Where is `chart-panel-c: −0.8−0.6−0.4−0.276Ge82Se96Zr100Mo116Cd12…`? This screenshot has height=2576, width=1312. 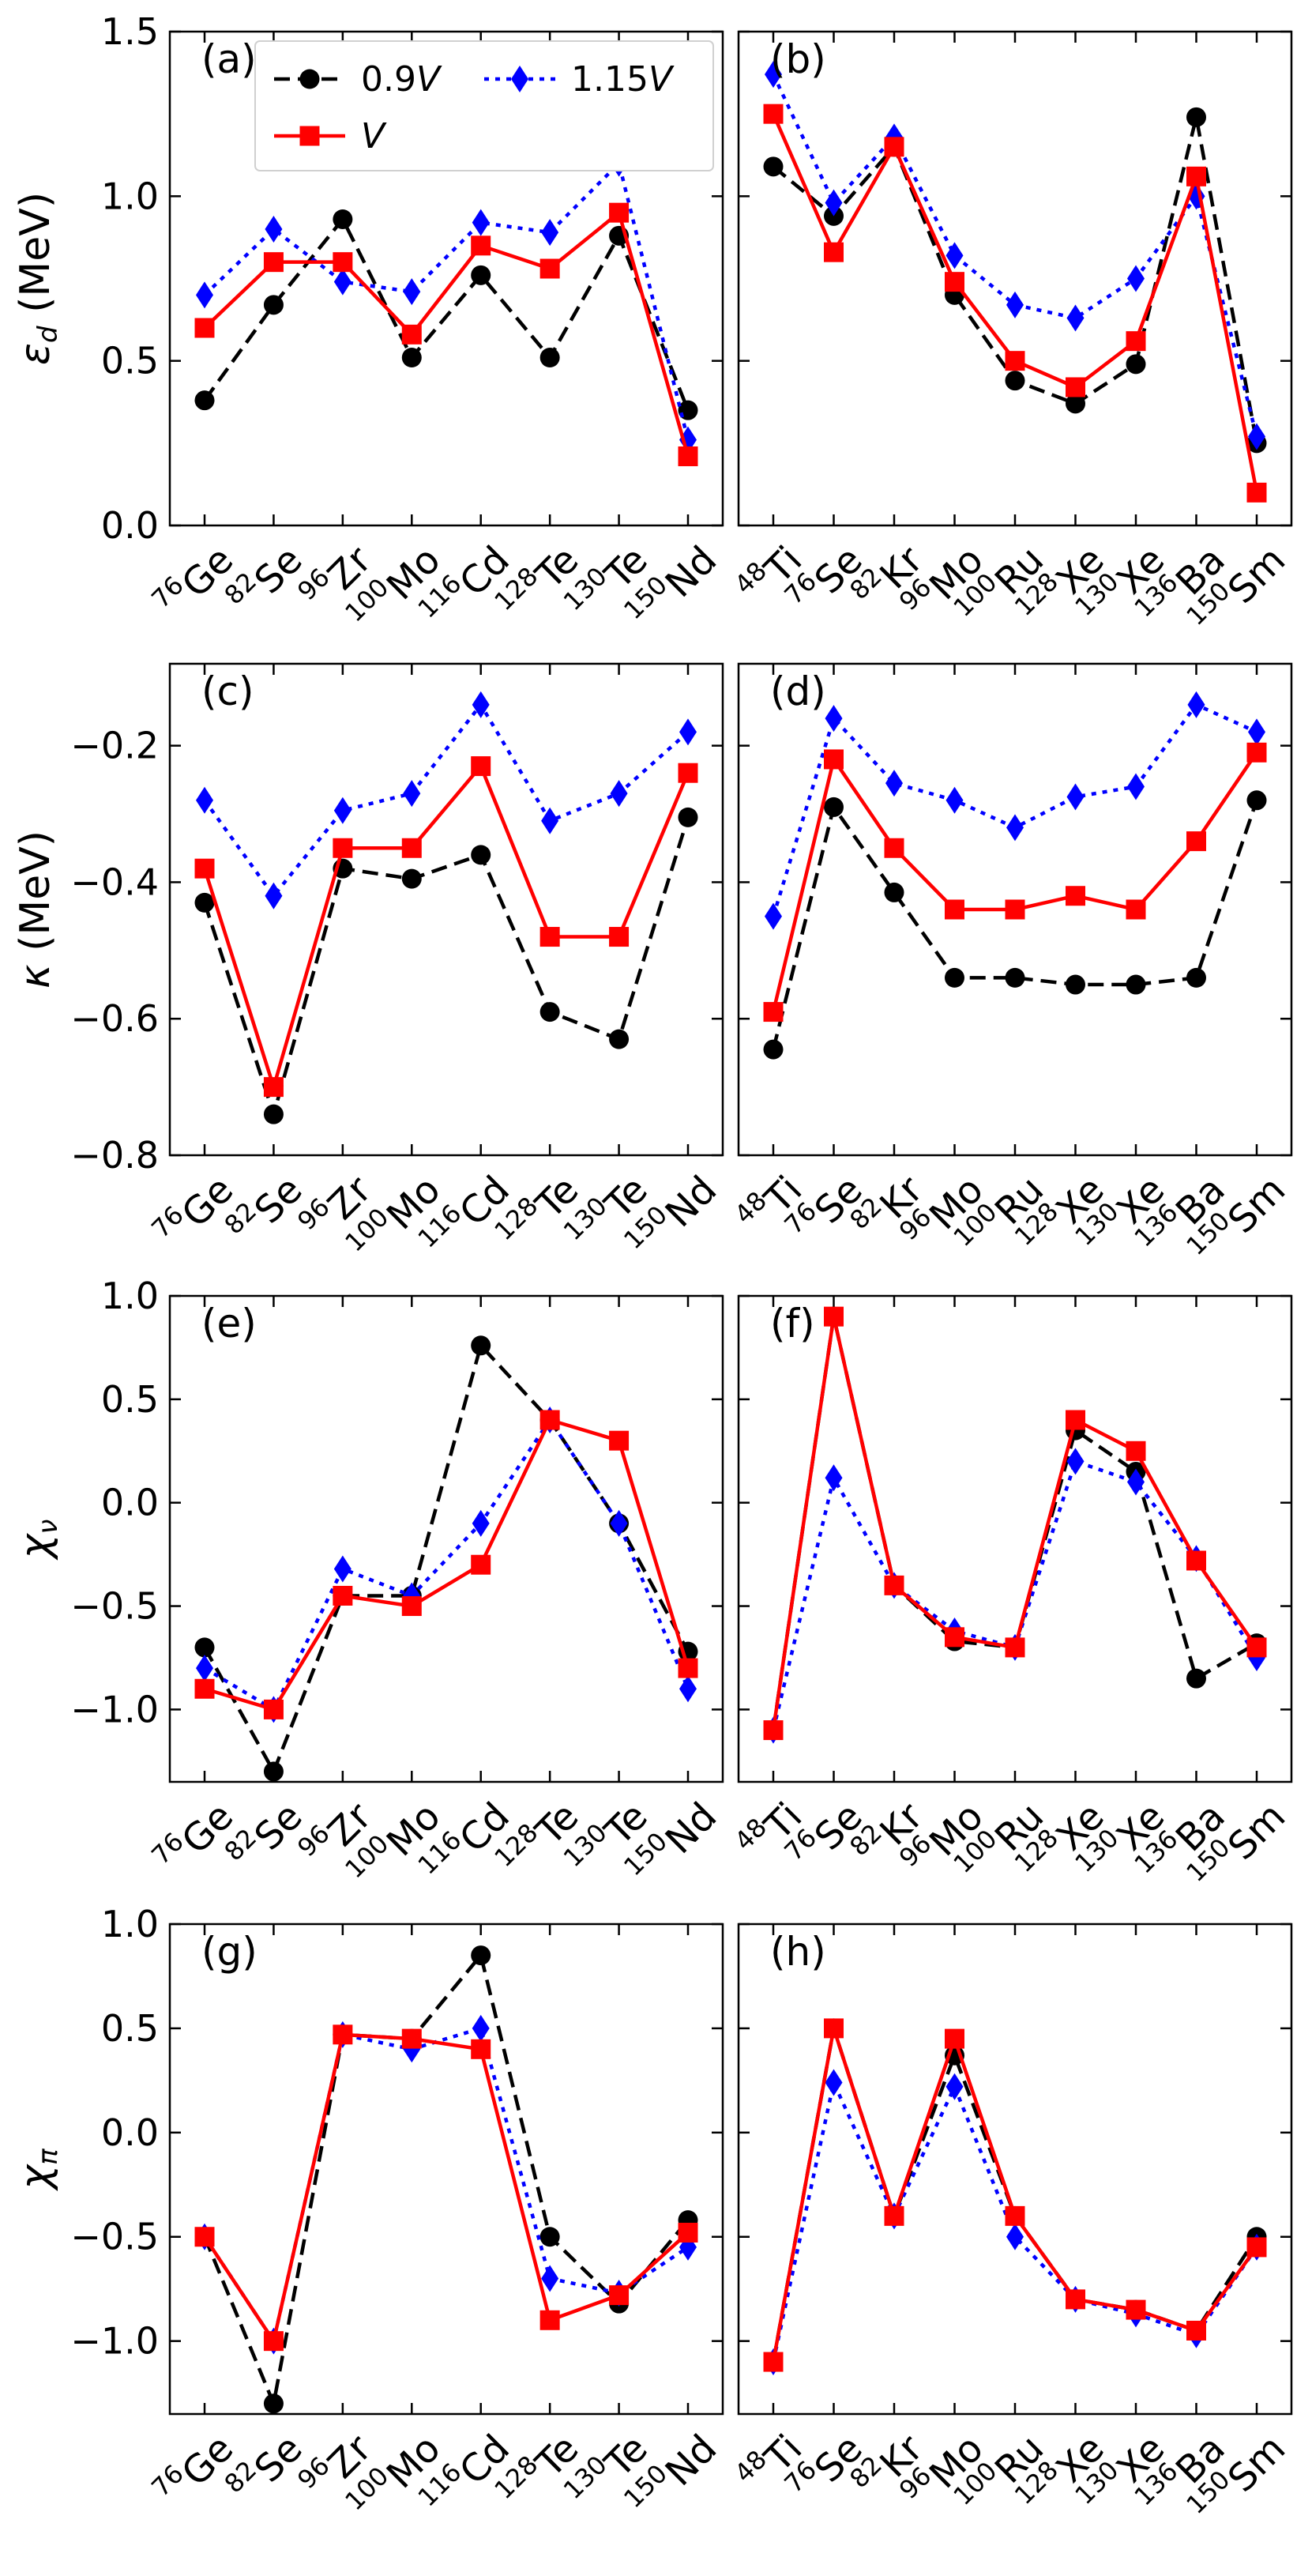 chart-panel-c: −0.8−0.6−0.4−0.276Ge82Se96Zr100Mo116Cd12… is located at coordinates (369, 959).